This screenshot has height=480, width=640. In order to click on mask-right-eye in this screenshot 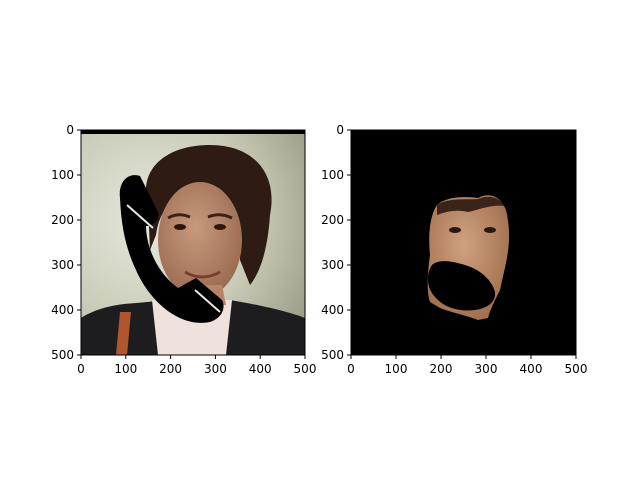, I will do `click(490, 230)`.